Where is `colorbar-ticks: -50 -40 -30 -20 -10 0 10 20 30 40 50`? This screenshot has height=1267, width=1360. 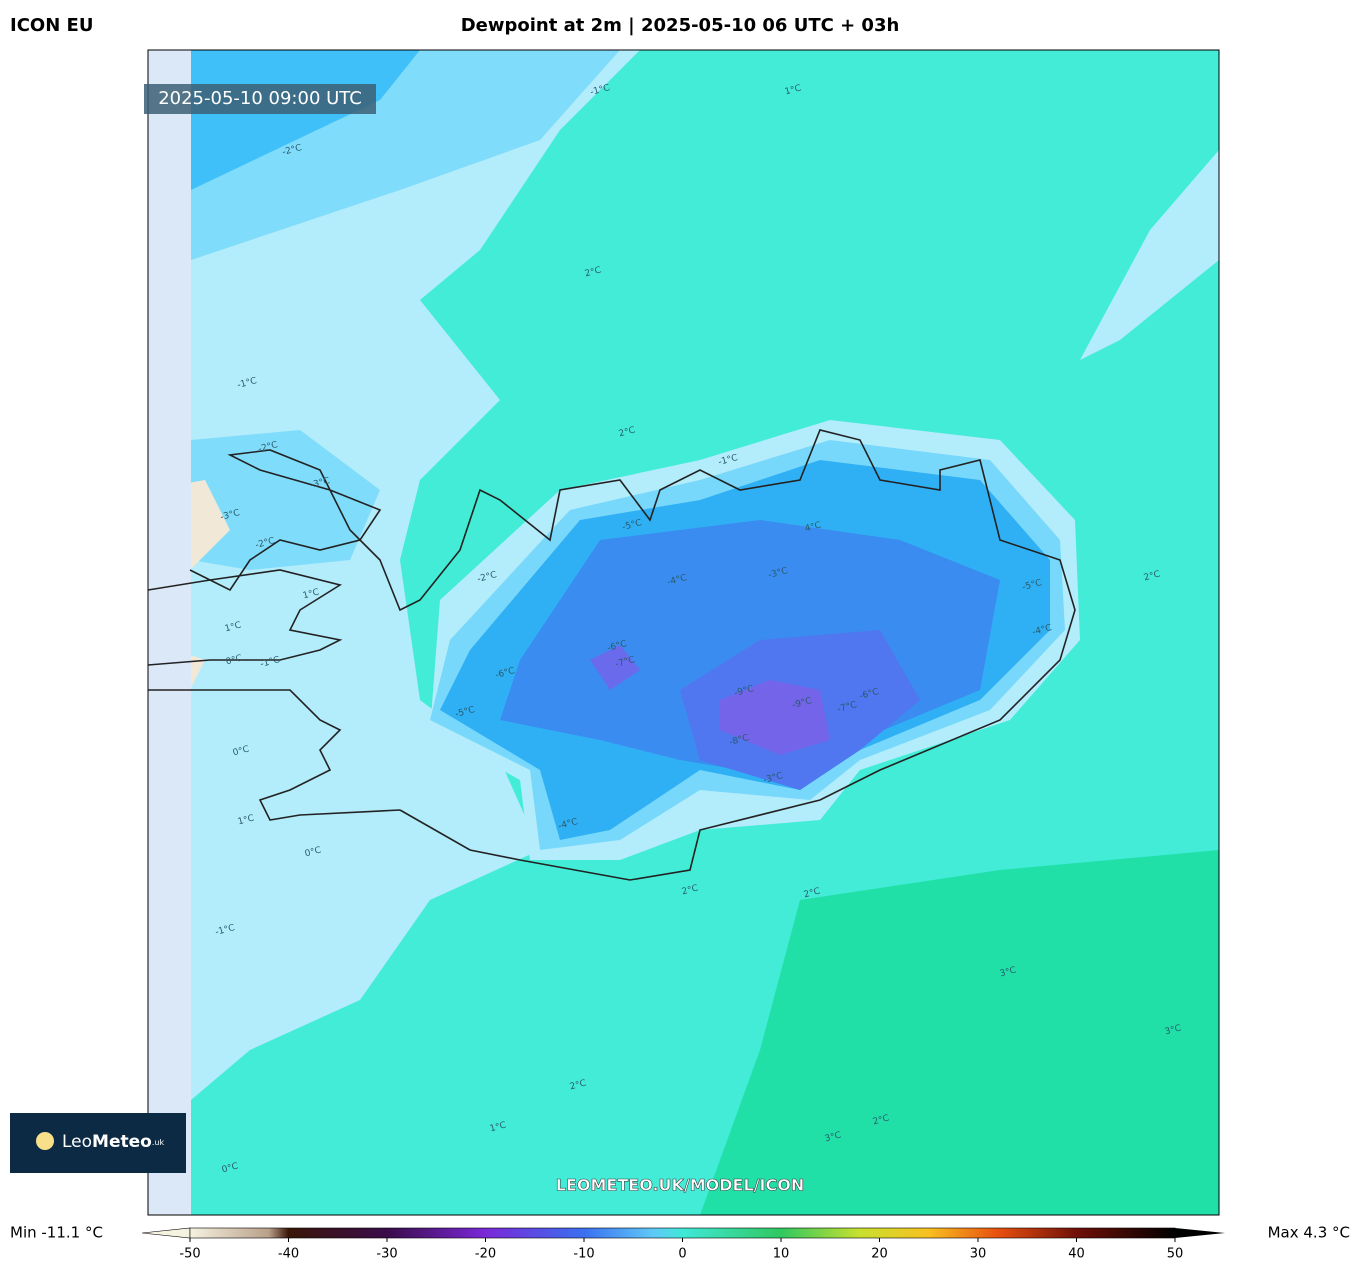
colorbar-ticks: -50 -40 -30 -20 -10 0 10 20 30 40 50 is located at coordinates (681, 1250).